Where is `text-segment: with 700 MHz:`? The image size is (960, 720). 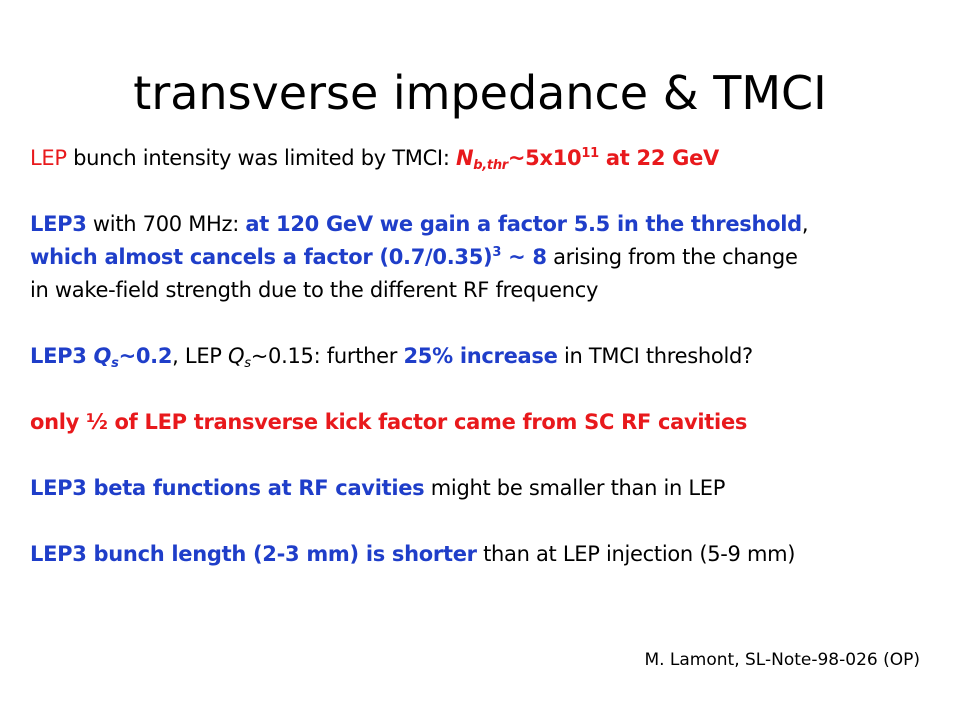
text-segment: with 700 MHz: is located at coordinates (166, 224).